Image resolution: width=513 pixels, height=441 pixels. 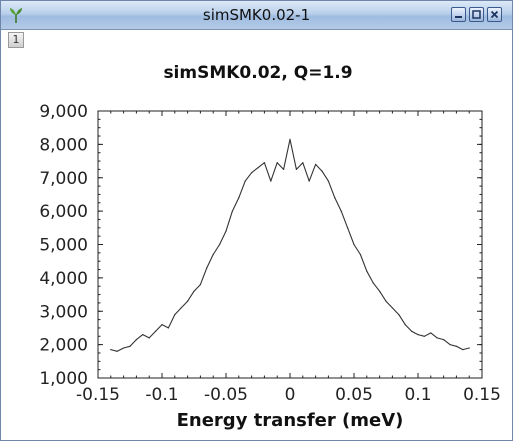 I want to click on y-tick-label: 9,000, so click(x=63, y=112).